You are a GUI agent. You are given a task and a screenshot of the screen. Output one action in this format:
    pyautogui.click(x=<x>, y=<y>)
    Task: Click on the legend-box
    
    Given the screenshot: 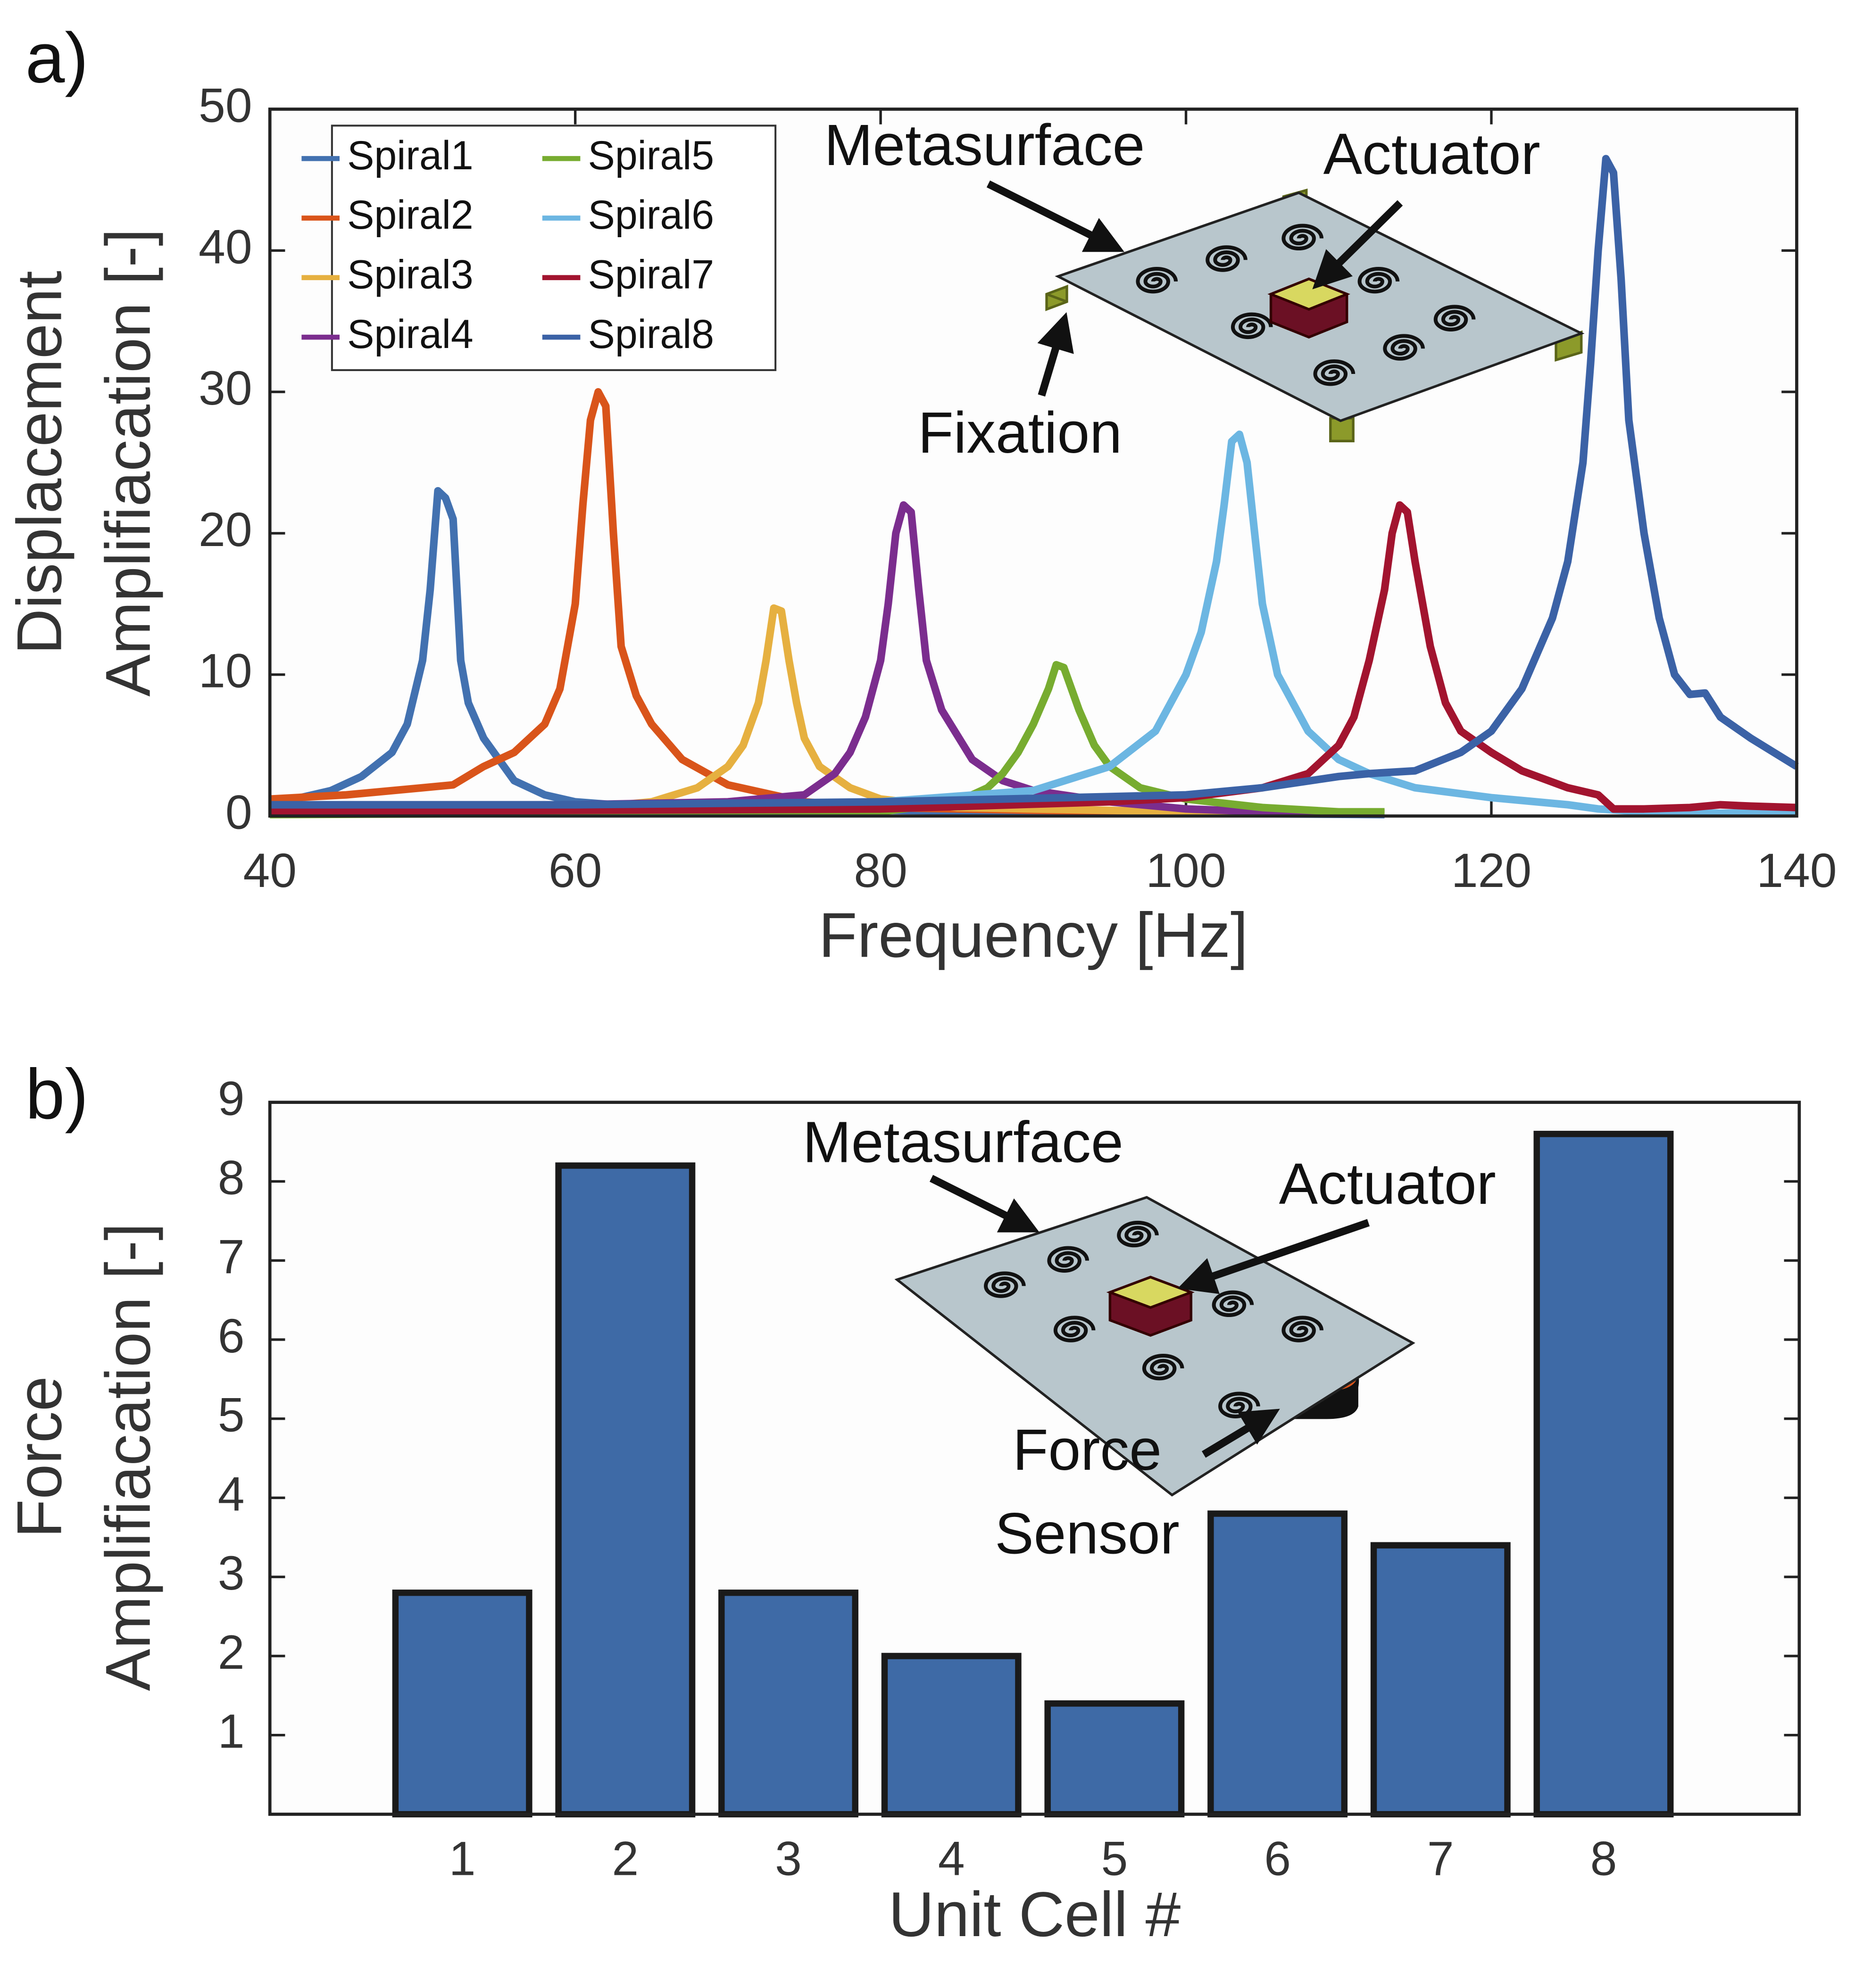 What is the action you would take?
    pyautogui.click(x=554, y=247)
    